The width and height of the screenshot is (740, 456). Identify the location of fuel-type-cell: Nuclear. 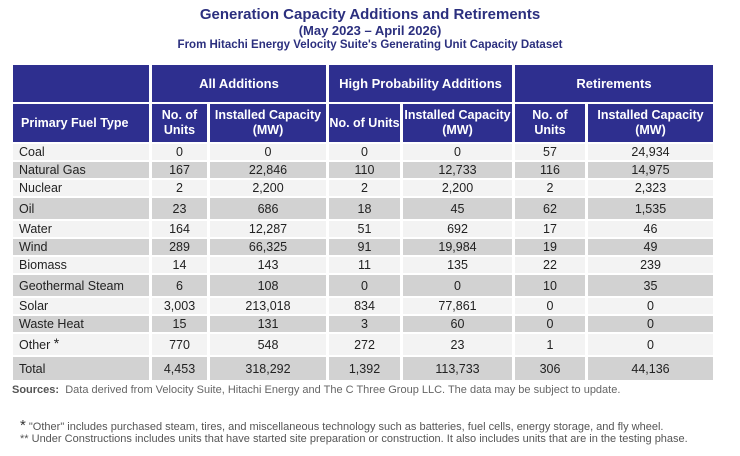
(81, 188).